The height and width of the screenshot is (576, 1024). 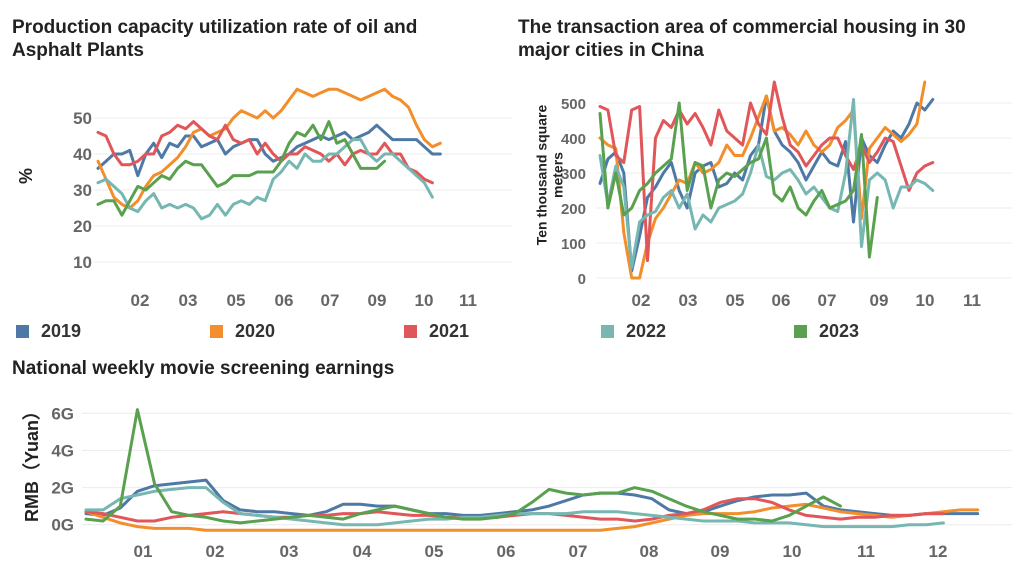 What do you see at coordinates (649, 551) in the screenshot?
I see `x-tick-label: 08` at bounding box center [649, 551].